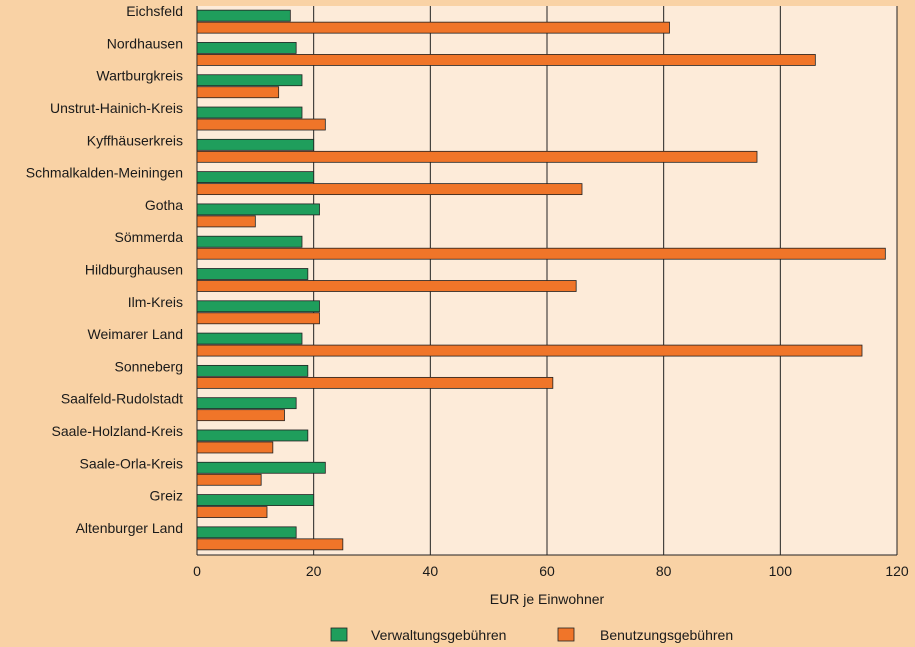  What do you see at coordinates (104, 173) in the screenshot?
I see `category-label: Schmalkalden-Meiningen` at bounding box center [104, 173].